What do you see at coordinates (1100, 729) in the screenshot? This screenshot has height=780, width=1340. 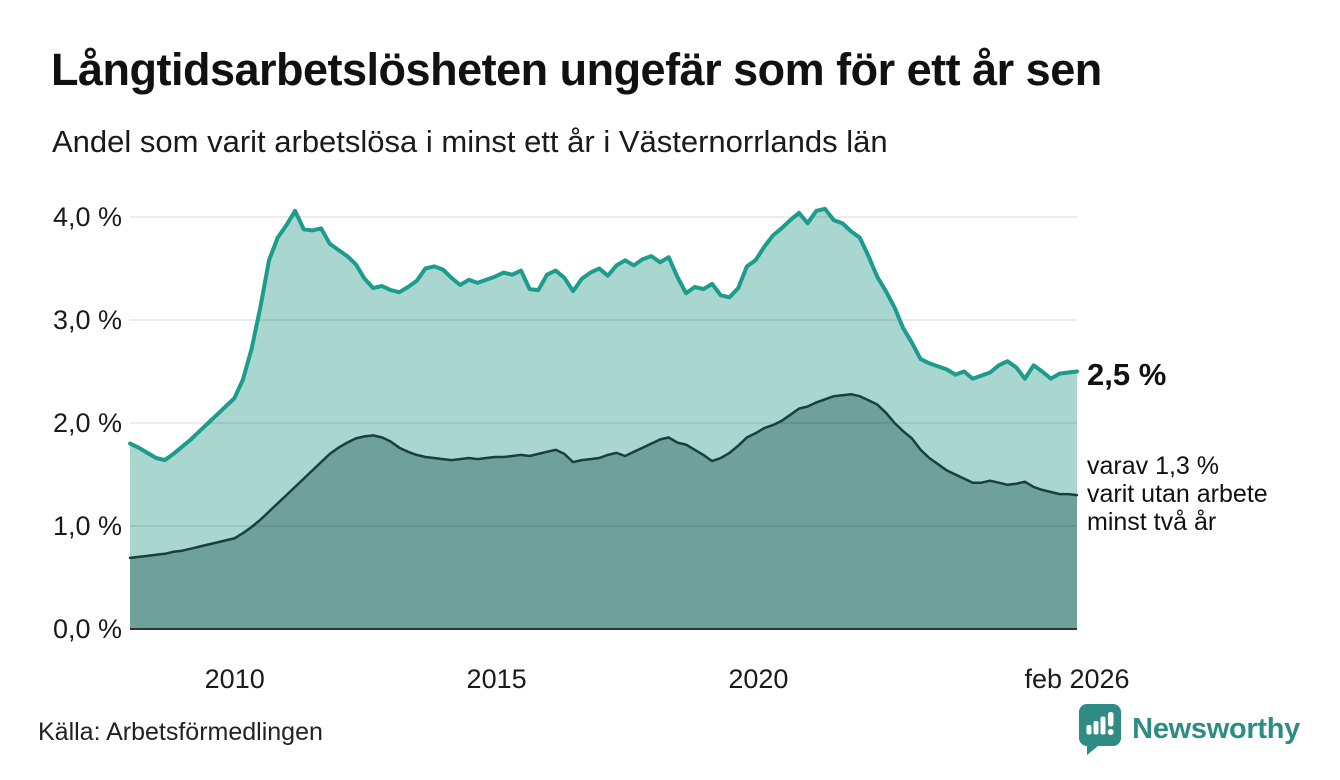 I see `newsworthy-logo-icon` at bounding box center [1100, 729].